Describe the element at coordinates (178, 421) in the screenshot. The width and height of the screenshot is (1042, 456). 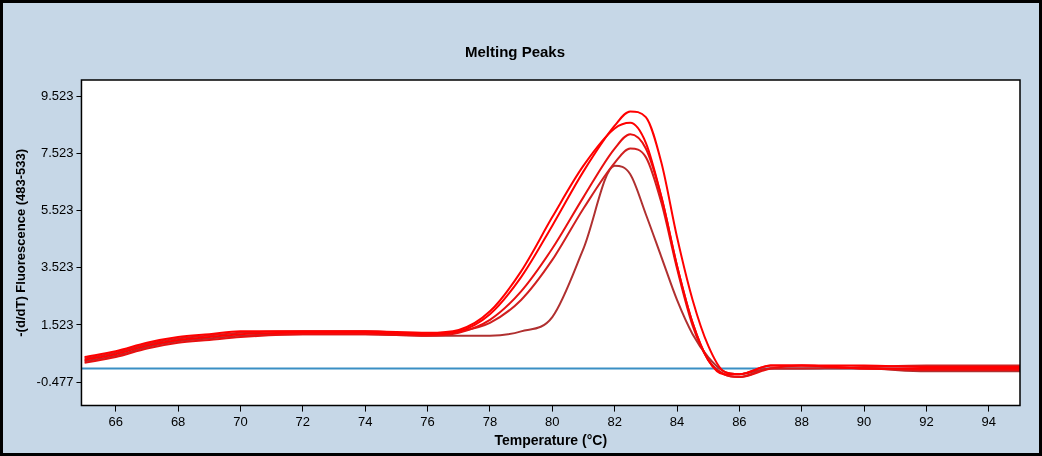
I see `x-tick-label: 68` at that location.